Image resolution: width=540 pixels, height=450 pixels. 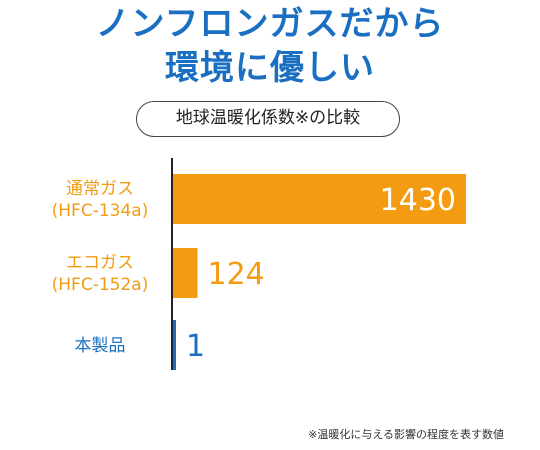 What do you see at coordinates (195, 346) in the screenshot?
I see `value-label-2: 1` at bounding box center [195, 346].